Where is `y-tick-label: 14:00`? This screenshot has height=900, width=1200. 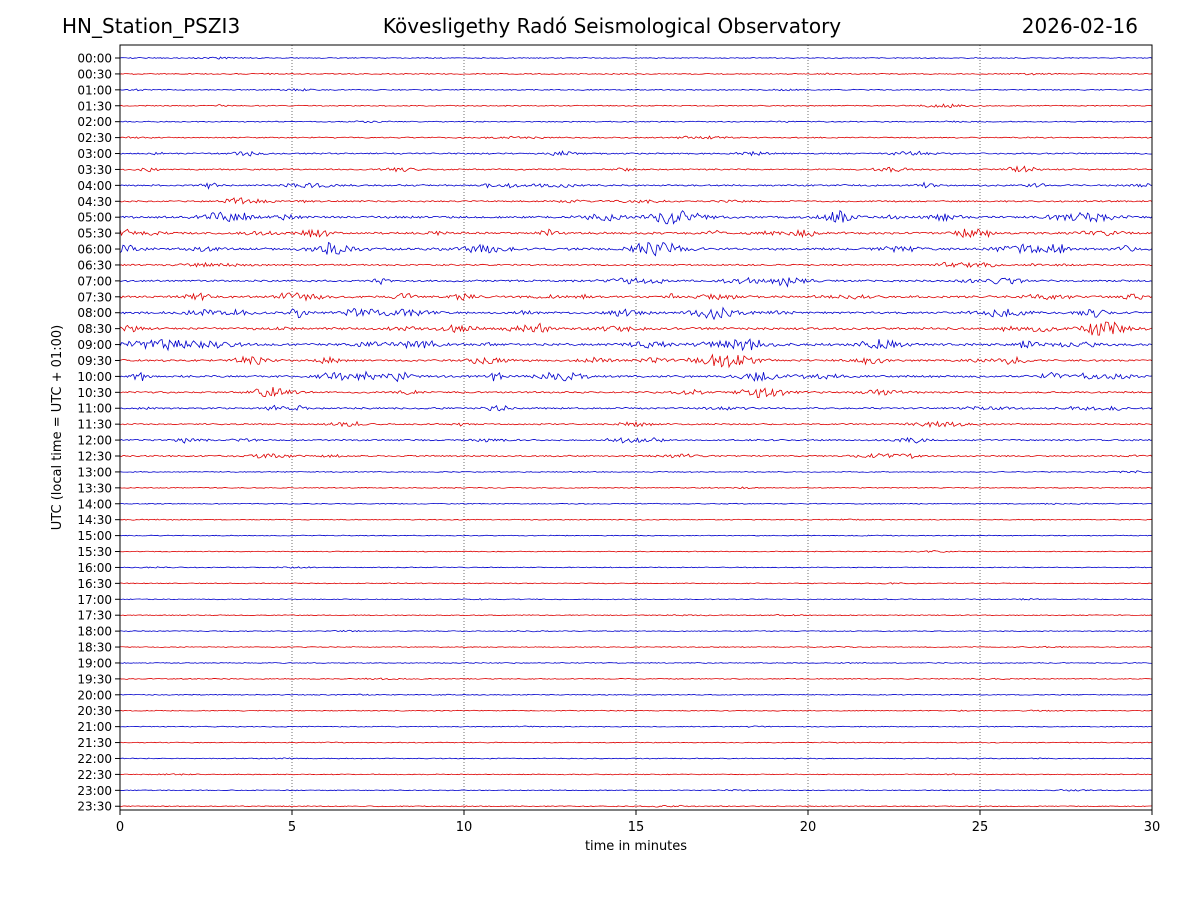 y-tick-label: 14:00 is located at coordinates (94, 504).